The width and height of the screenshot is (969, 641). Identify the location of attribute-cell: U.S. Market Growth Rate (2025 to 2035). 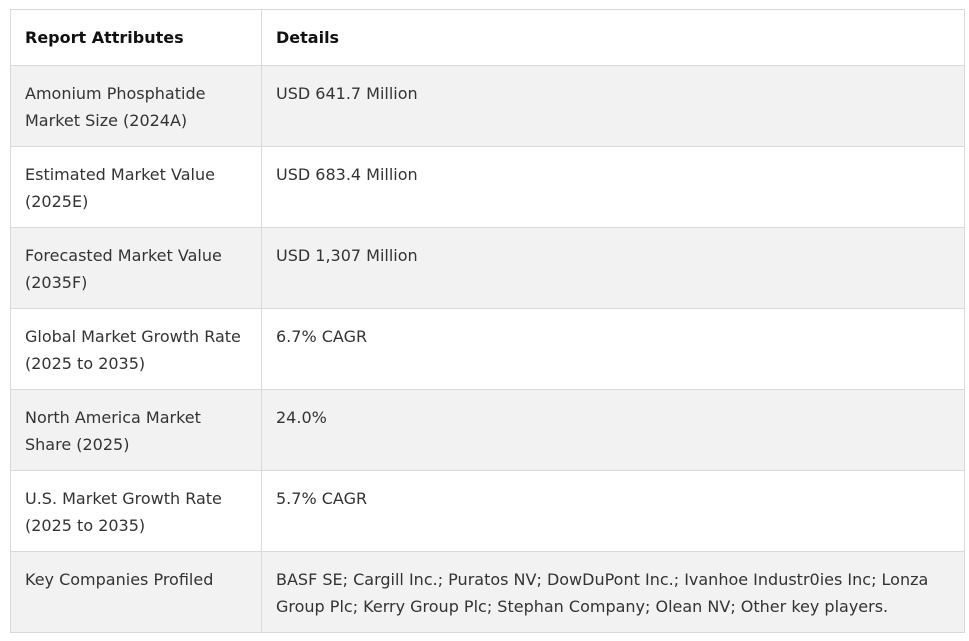
(136, 511).